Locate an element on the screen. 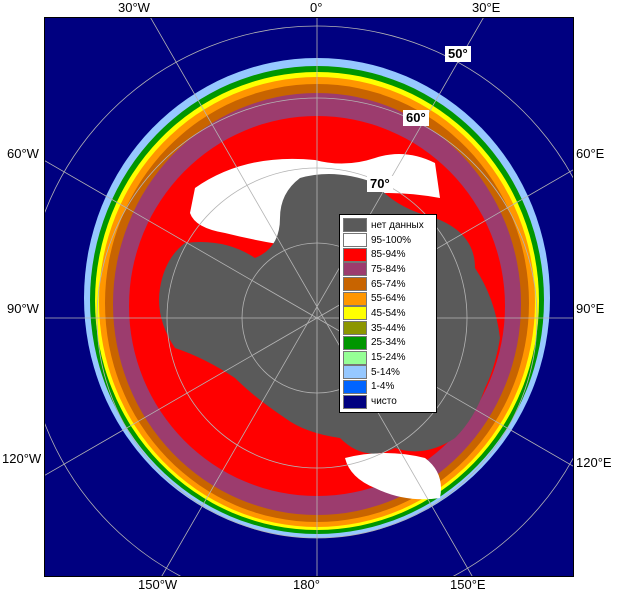 The width and height of the screenshot is (617, 594). legend-item: 25-34% is located at coordinates (388, 343).